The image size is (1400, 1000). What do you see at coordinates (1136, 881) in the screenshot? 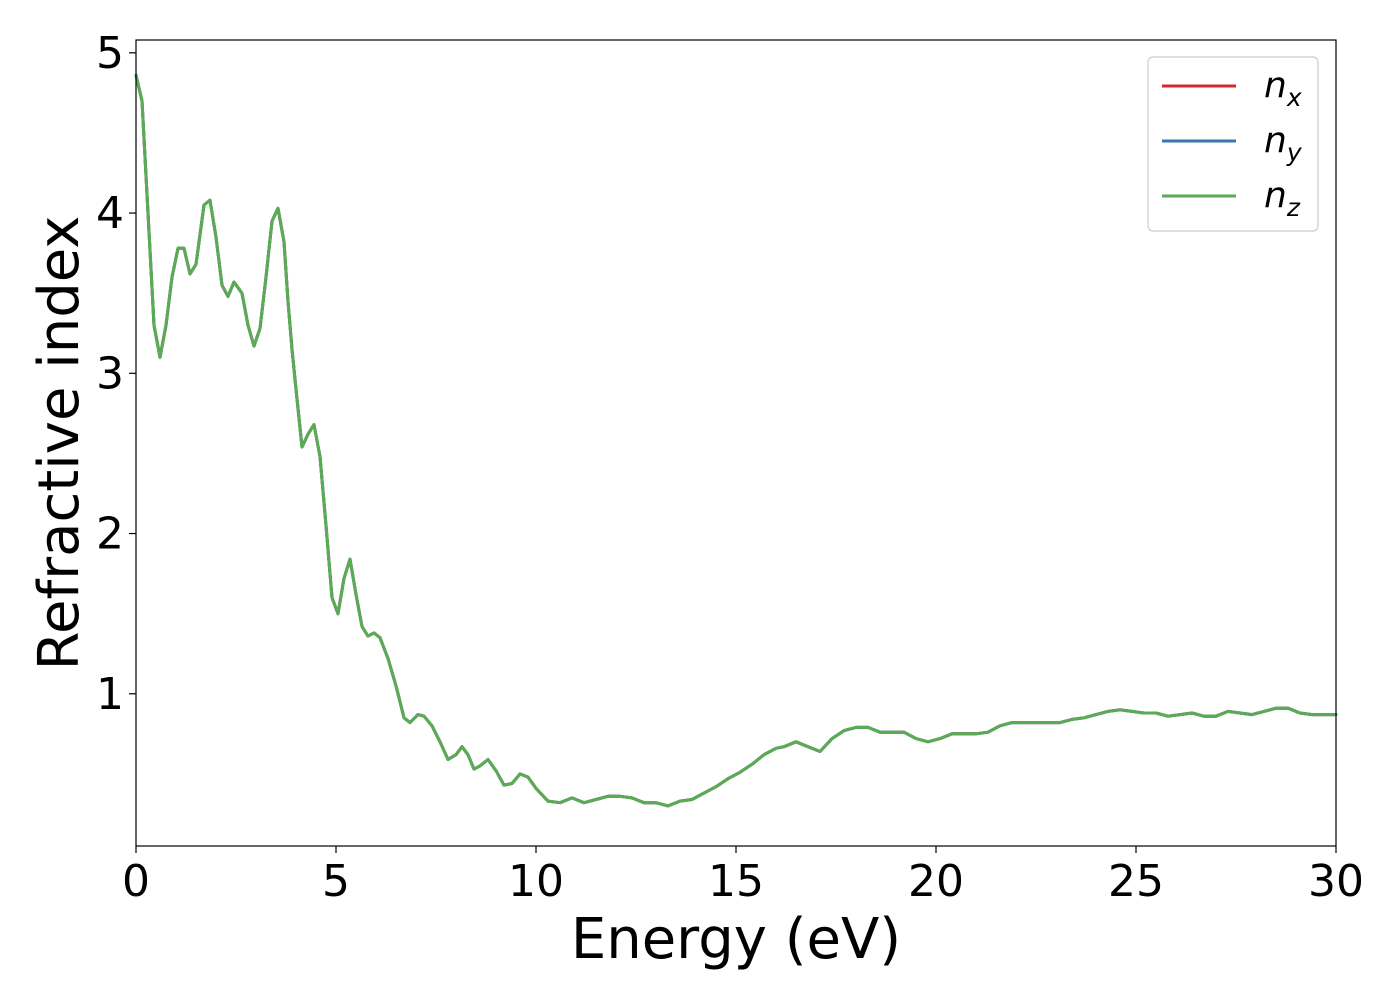
I see `x-tick-label: 25` at bounding box center [1136, 881].